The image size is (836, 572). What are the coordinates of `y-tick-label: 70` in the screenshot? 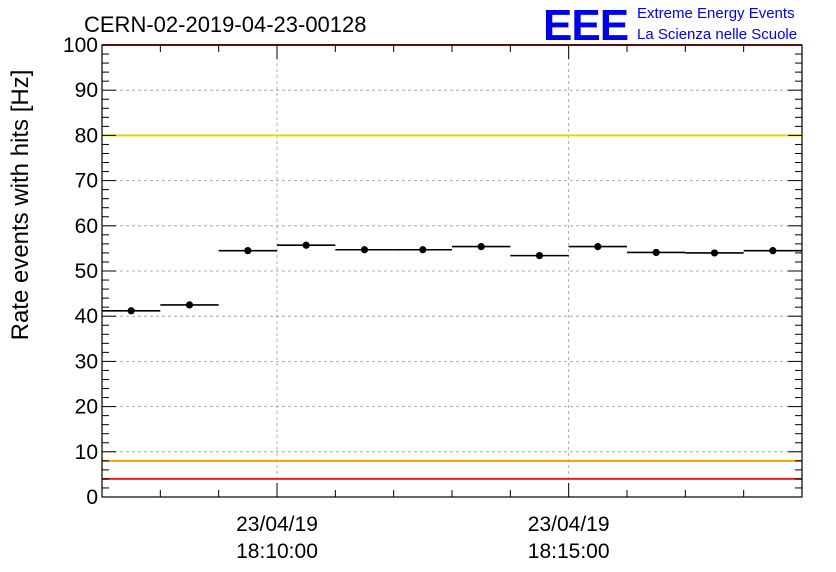 It's located at (86, 181).